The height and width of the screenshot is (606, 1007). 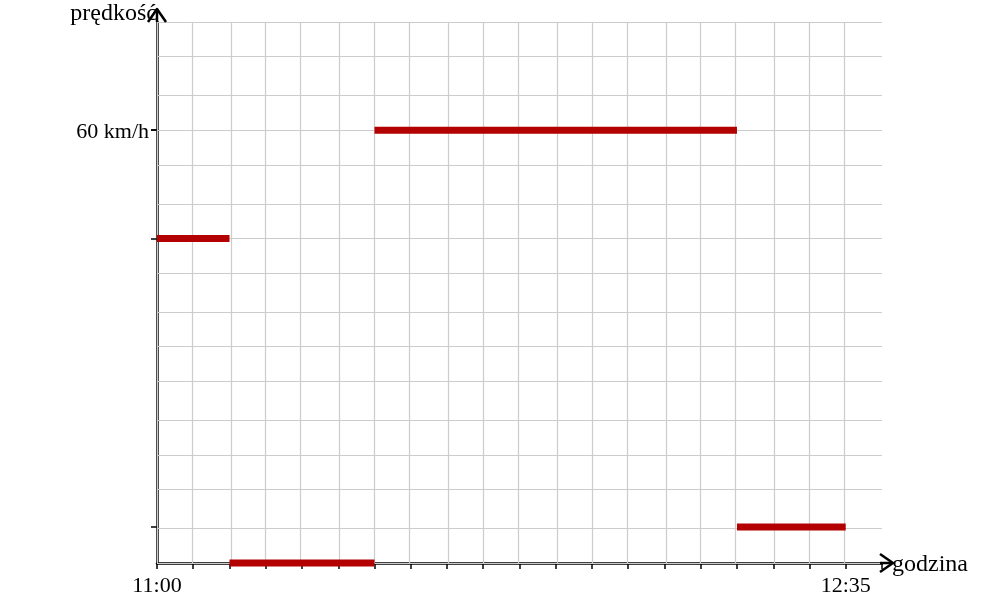 I want to click on text: 60 km/h, so click(x=112, y=130).